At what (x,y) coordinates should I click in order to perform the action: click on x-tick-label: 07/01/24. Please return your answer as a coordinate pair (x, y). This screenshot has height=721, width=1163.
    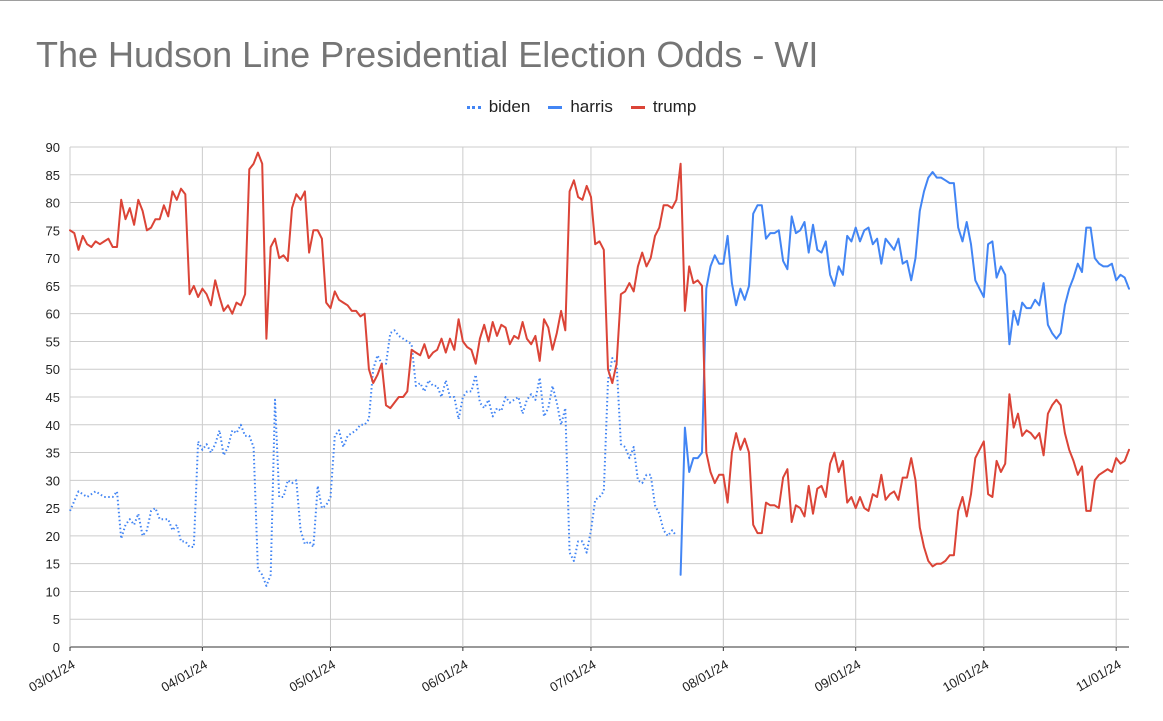
    Looking at the image, I should click on (572, 676).